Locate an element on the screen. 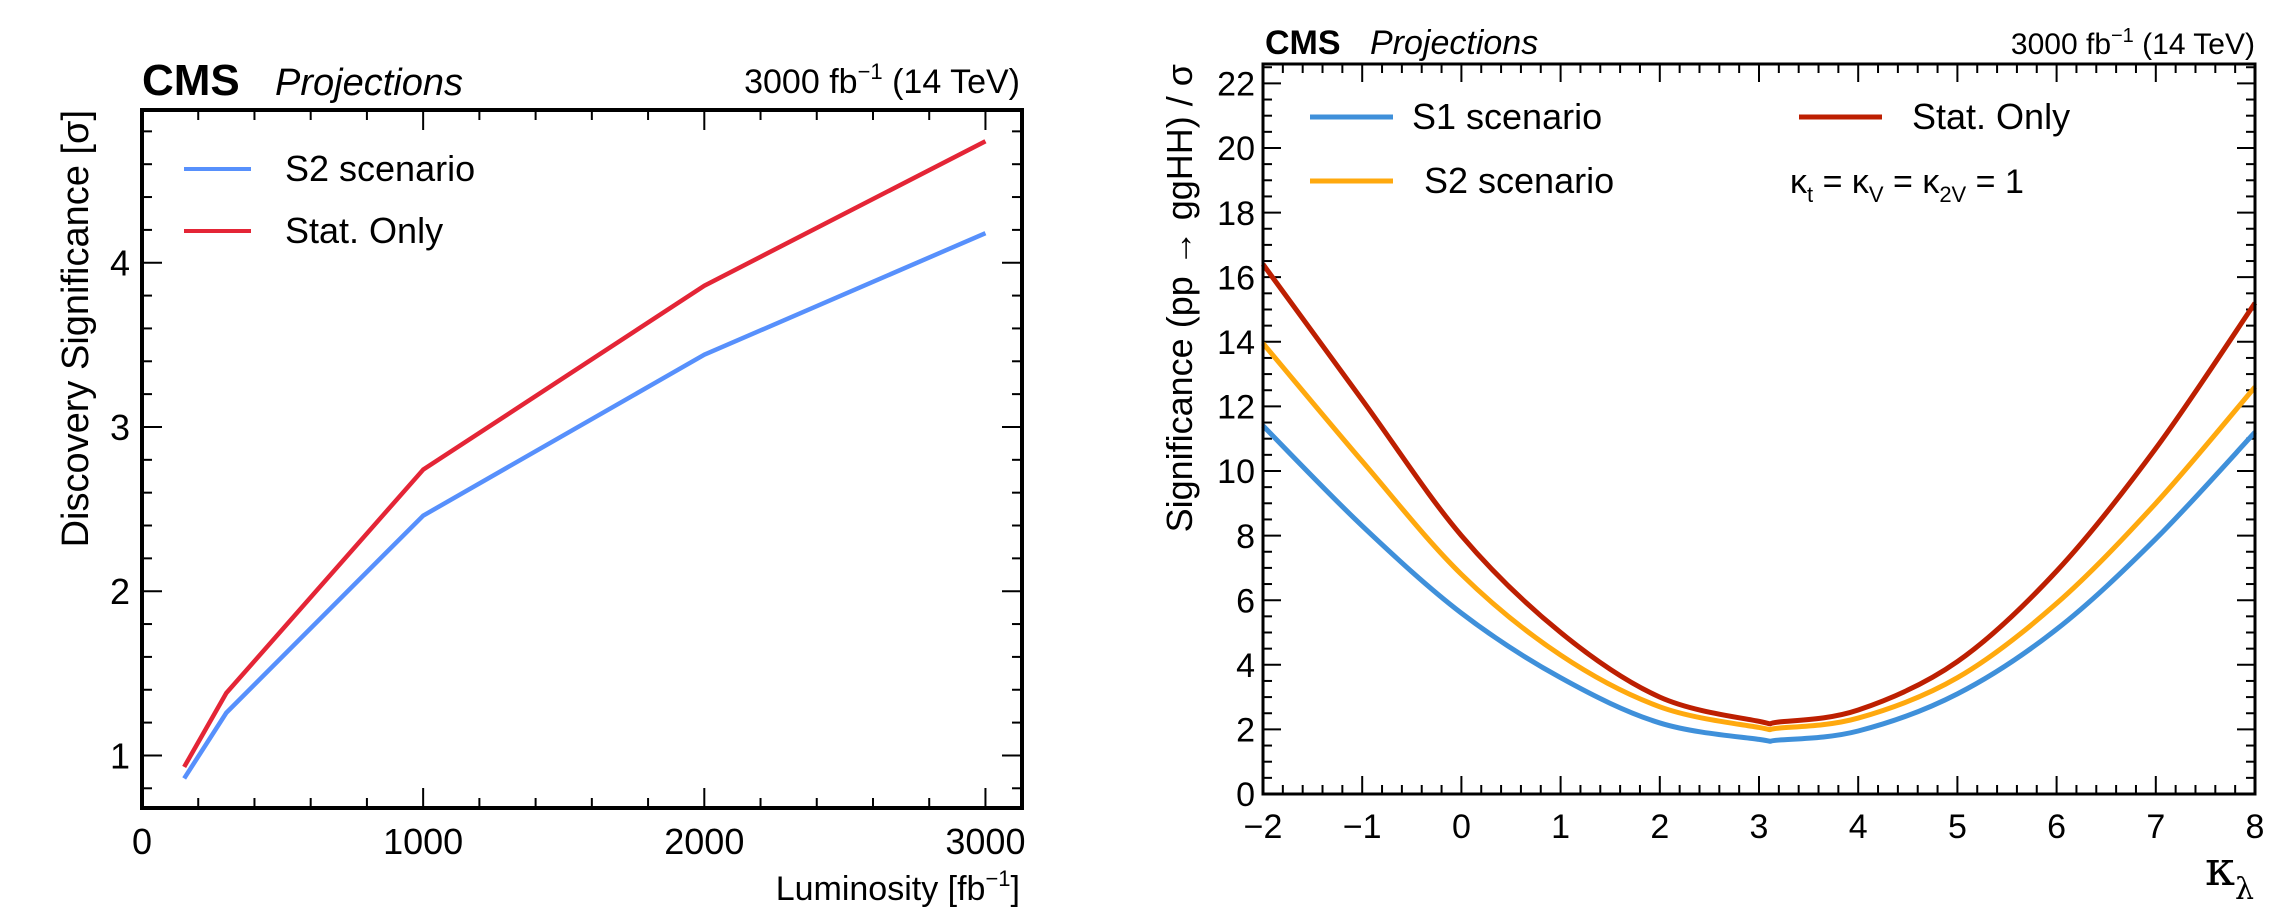 The height and width of the screenshot is (908, 2284). y-tick-label: 20 is located at coordinates (1236, 149).